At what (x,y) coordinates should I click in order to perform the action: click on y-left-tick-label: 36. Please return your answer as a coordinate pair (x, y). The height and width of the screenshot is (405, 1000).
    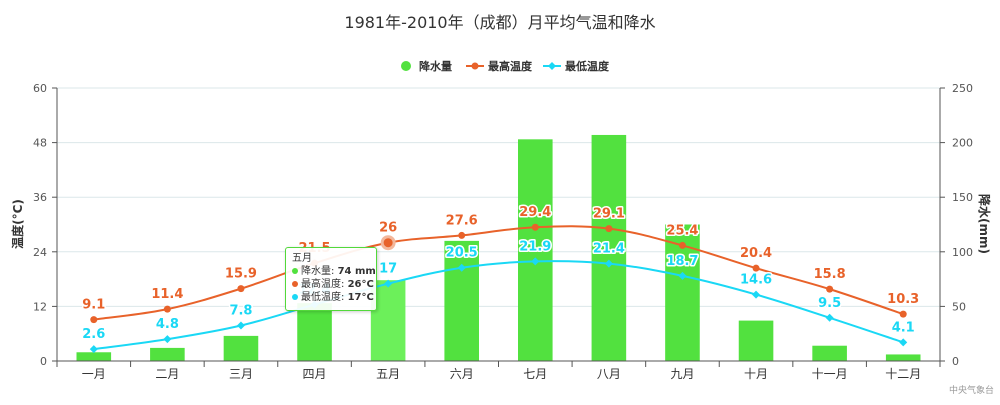
    Looking at the image, I should click on (40, 197).